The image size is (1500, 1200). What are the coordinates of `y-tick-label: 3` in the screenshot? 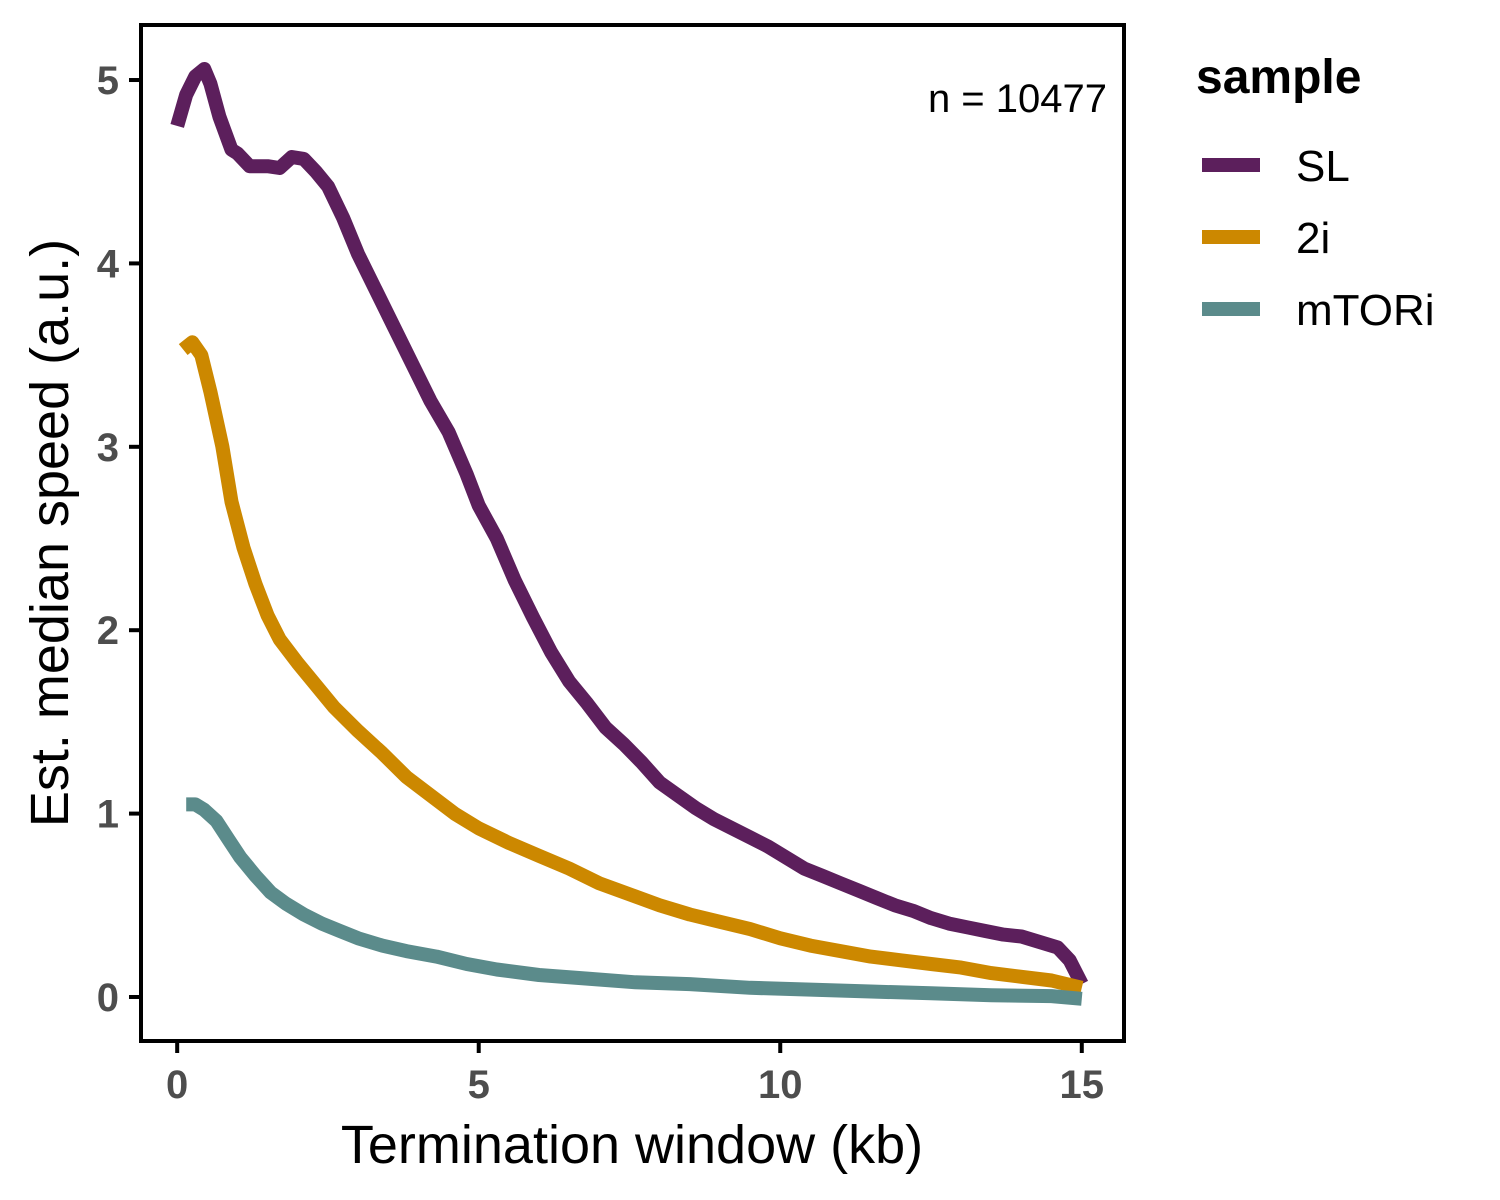 It's located at (108, 448).